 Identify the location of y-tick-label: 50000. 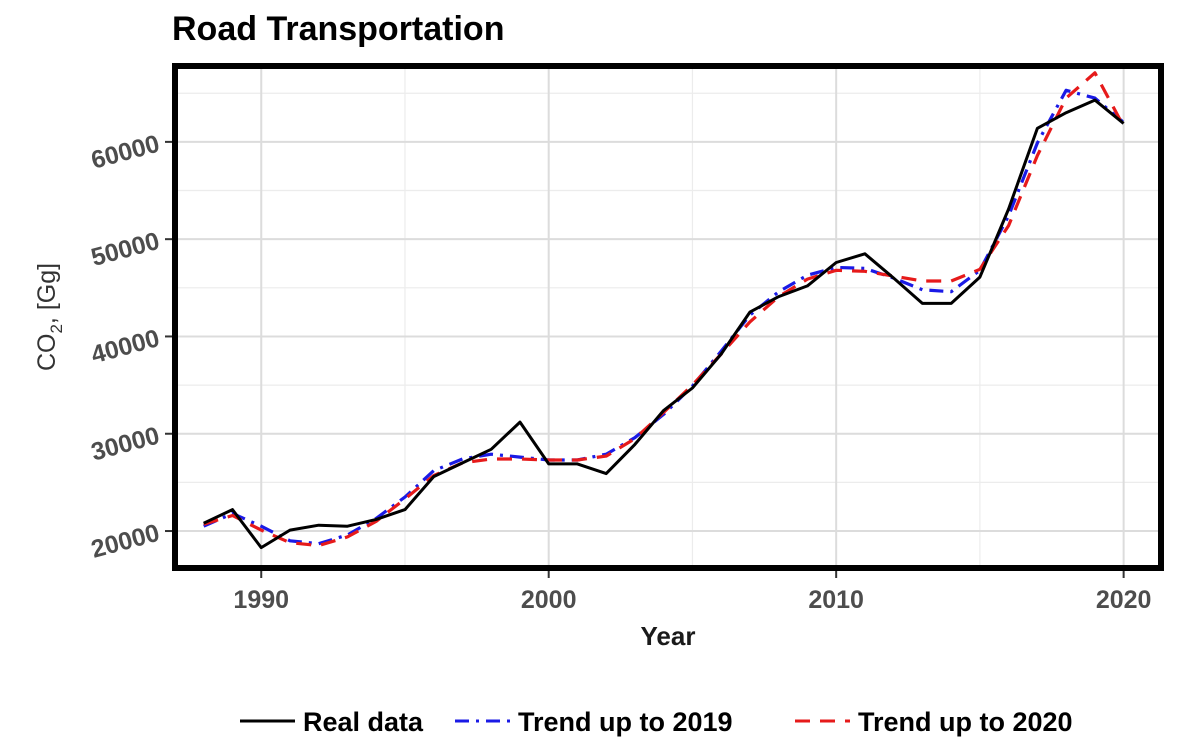
(125, 249).